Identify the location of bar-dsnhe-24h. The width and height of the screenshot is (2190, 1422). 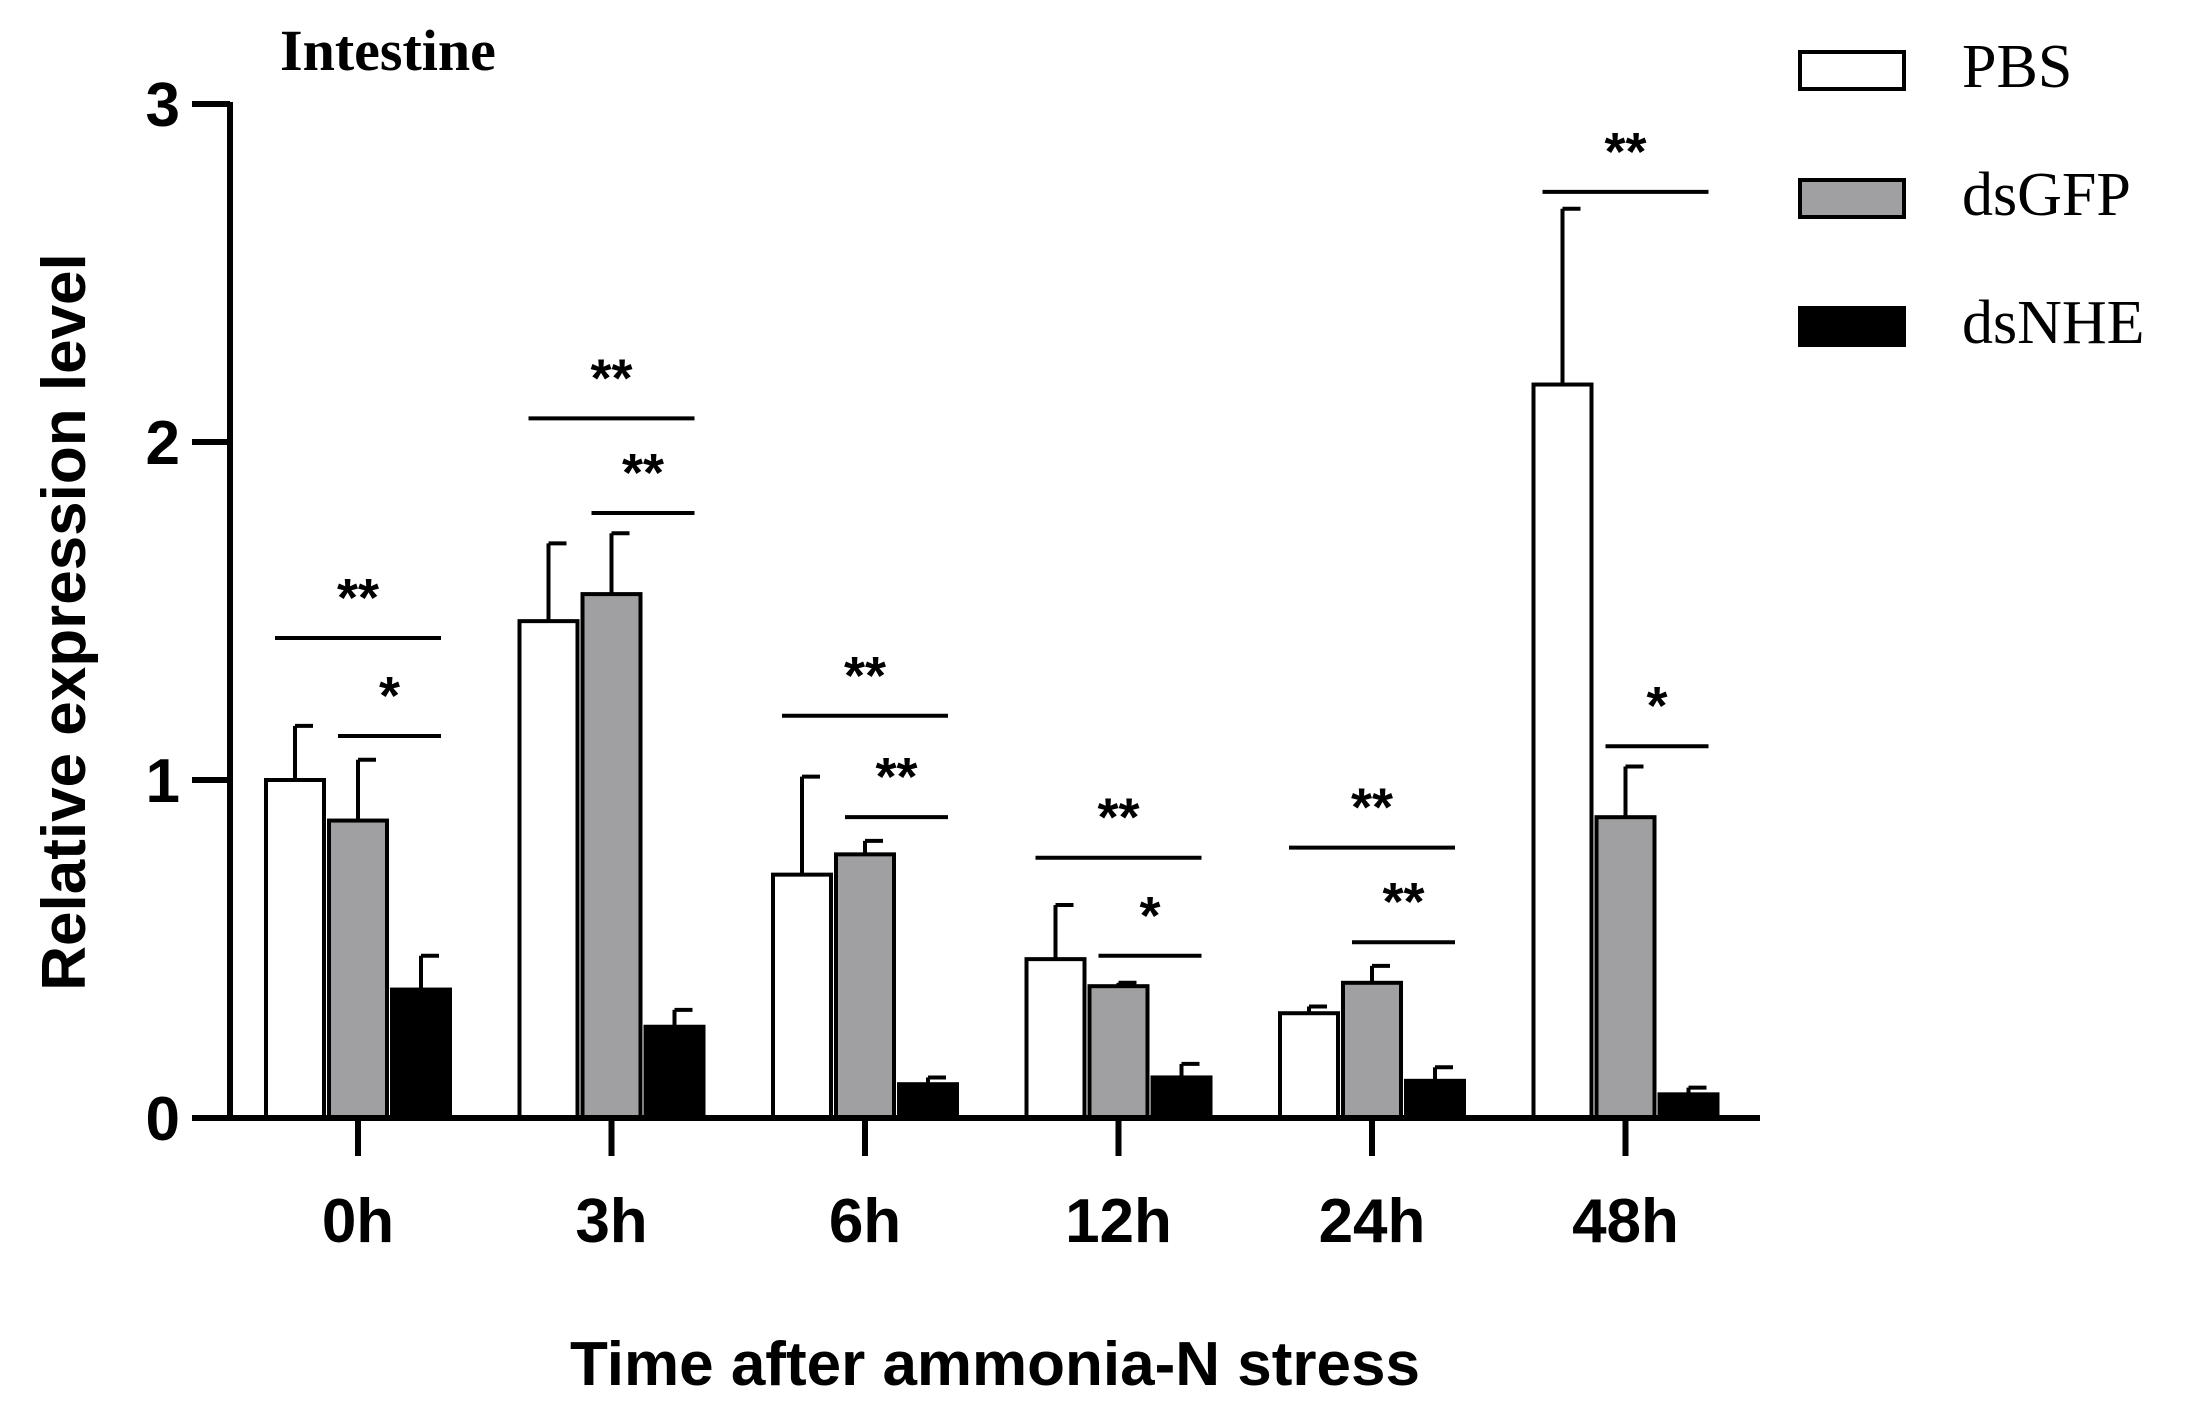
(1435, 1099).